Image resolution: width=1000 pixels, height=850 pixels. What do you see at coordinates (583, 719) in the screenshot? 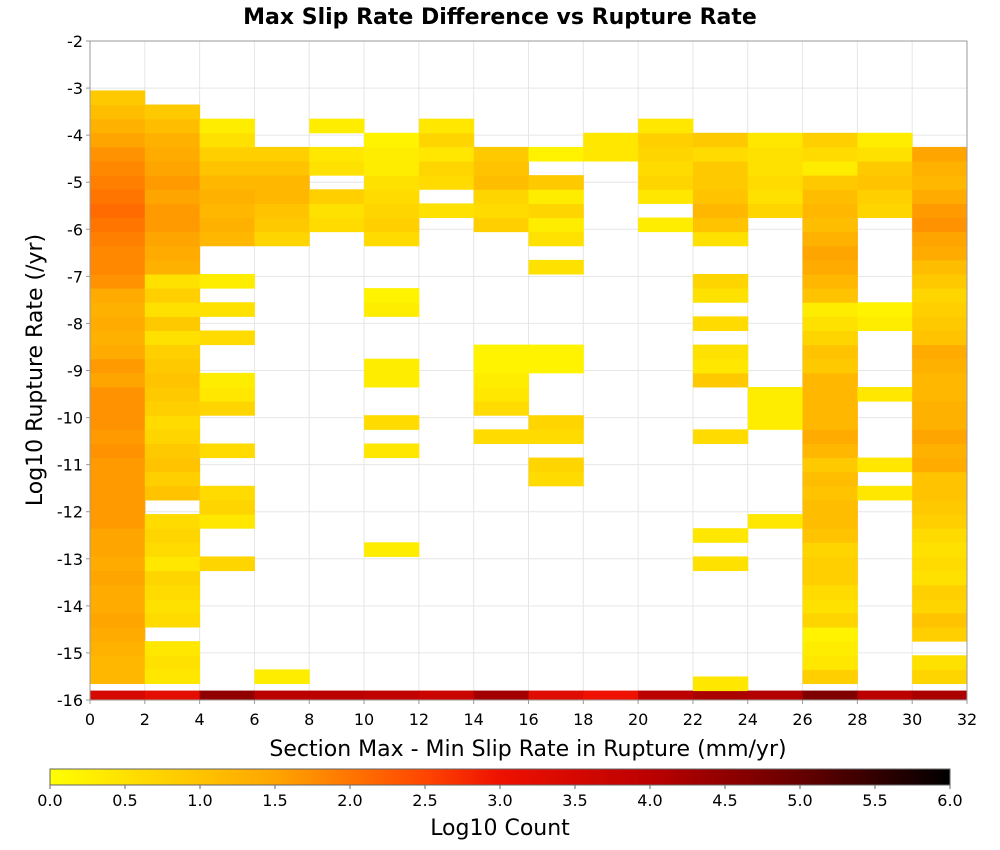
I see `x-tick-label: 18` at bounding box center [583, 719].